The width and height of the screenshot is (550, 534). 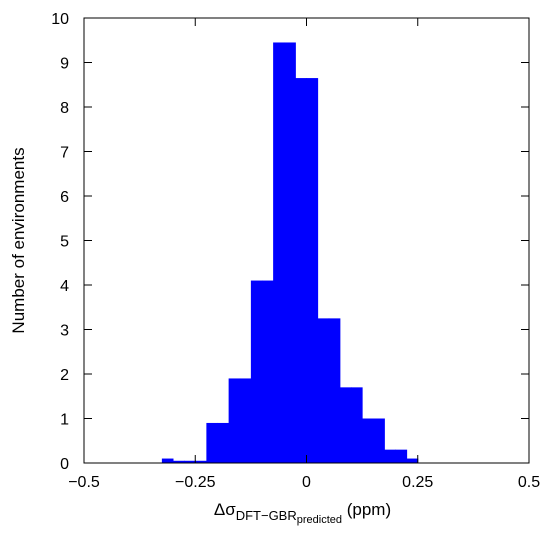 What do you see at coordinates (84, 482) in the screenshot?
I see `x-tick-label: −0.5` at bounding box center [84, 482].